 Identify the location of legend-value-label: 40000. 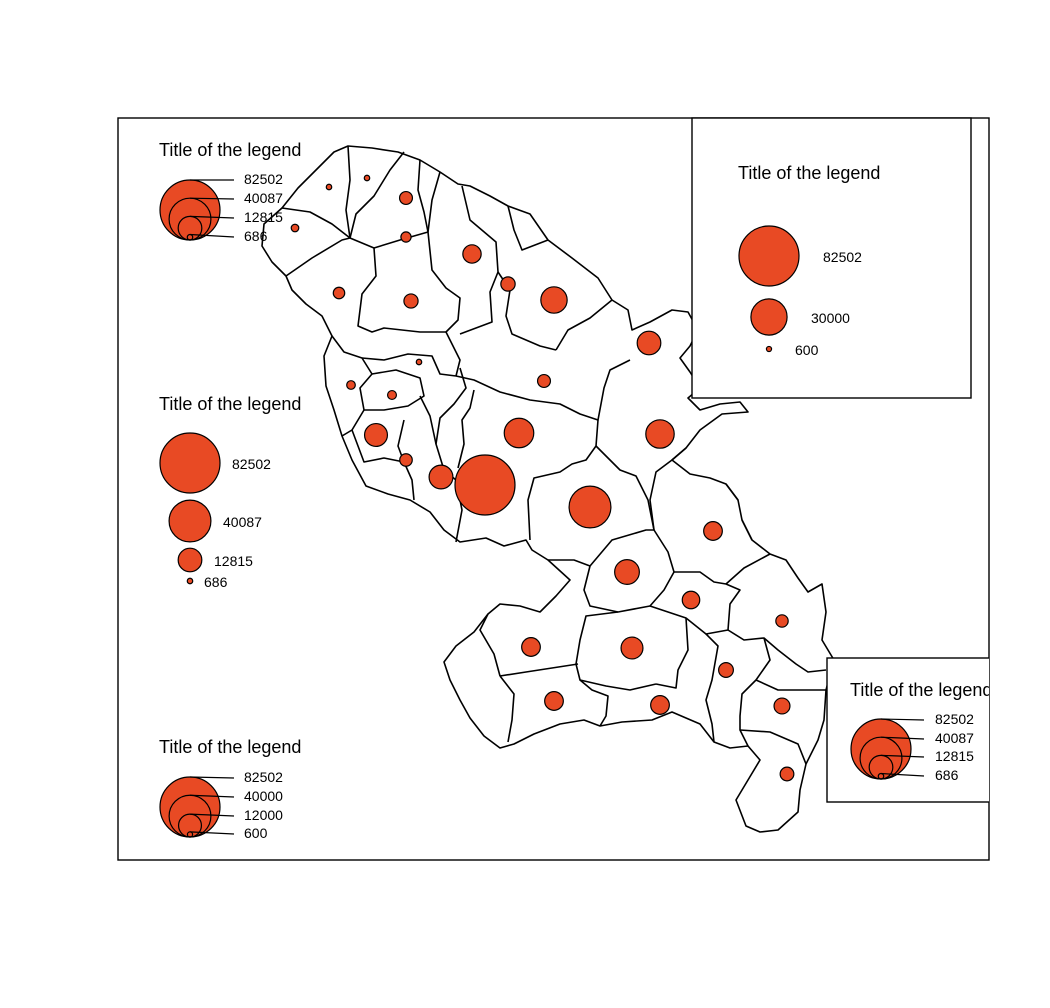
(263, 796).